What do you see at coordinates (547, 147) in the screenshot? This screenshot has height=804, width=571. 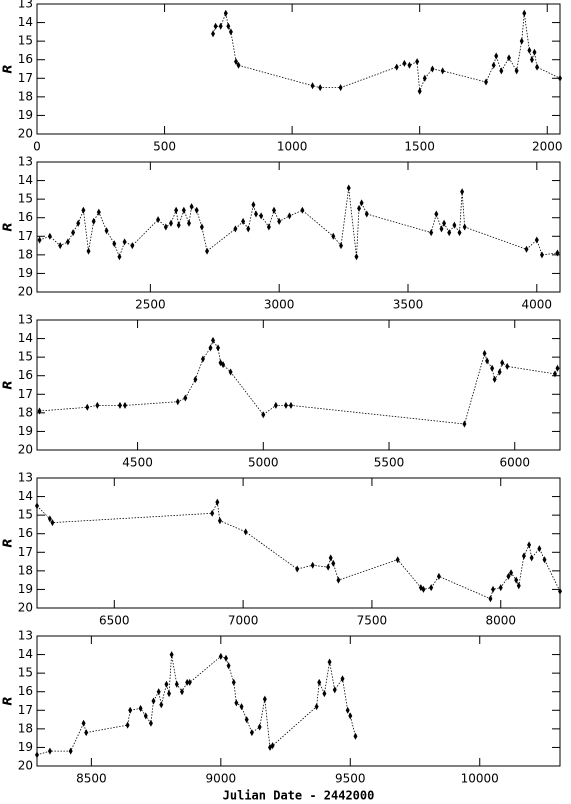 I see `x-tick-label: 2000` at bounding box center [547, 147].